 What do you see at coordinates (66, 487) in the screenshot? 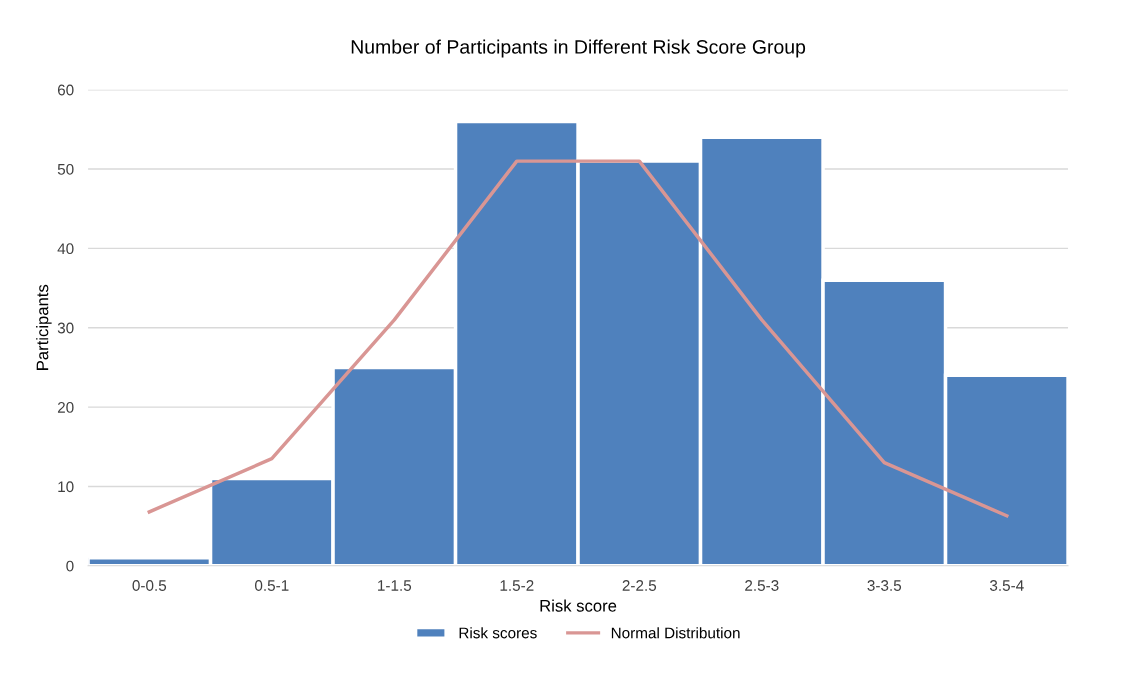
I see `y-tick-label: 10` at bounding box center [66, 487].